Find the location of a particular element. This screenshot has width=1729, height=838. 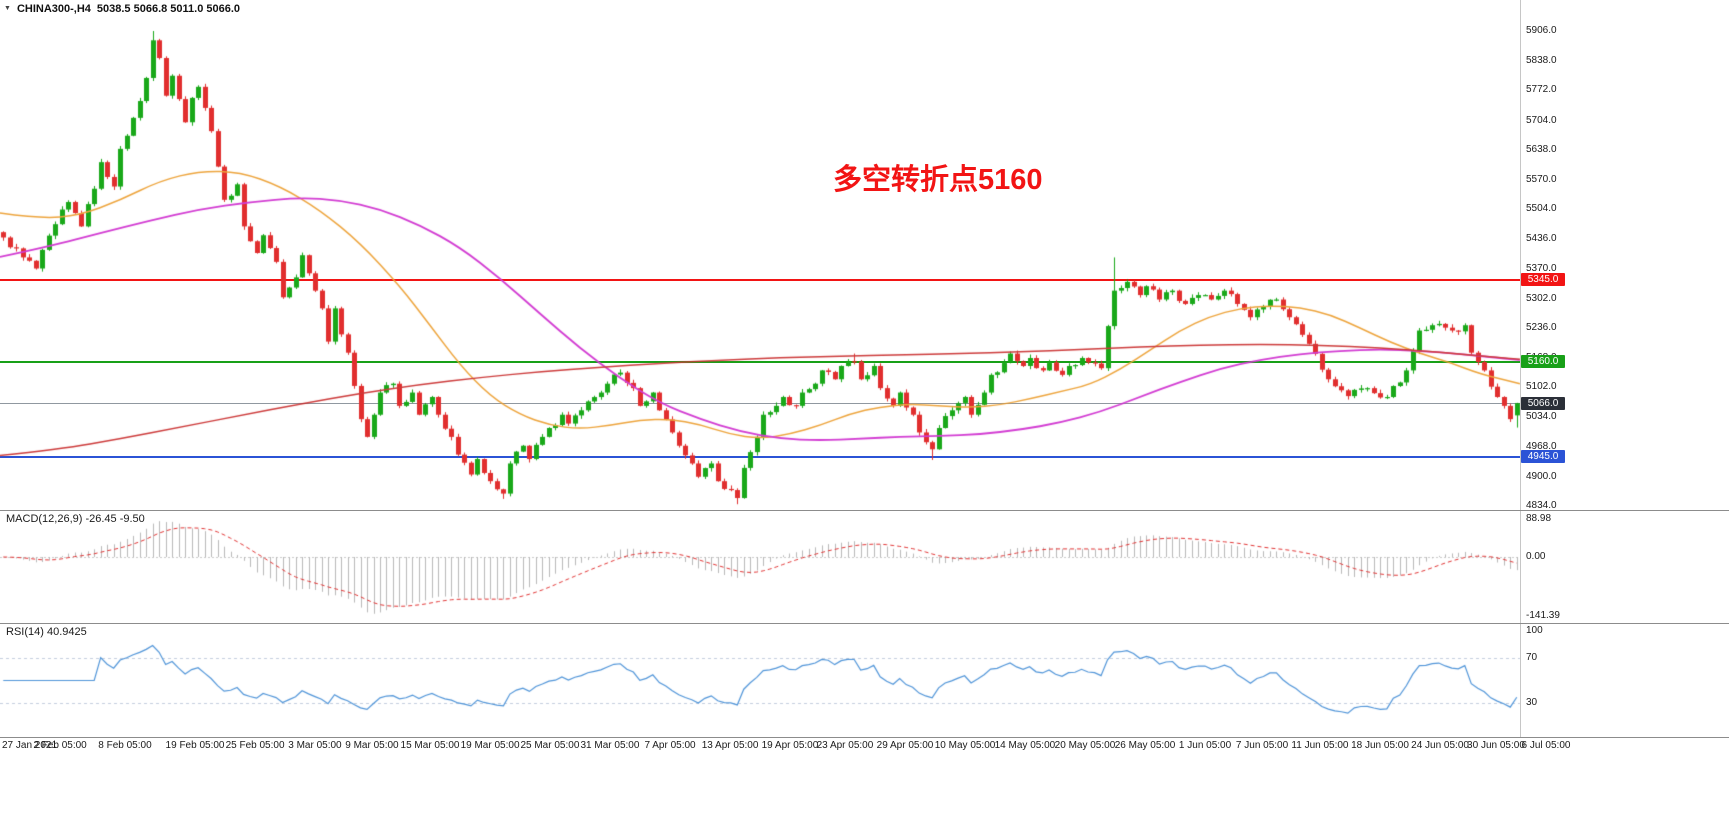

time-label: 6 Jul 05:00 is located at coordinates (1546, 745).